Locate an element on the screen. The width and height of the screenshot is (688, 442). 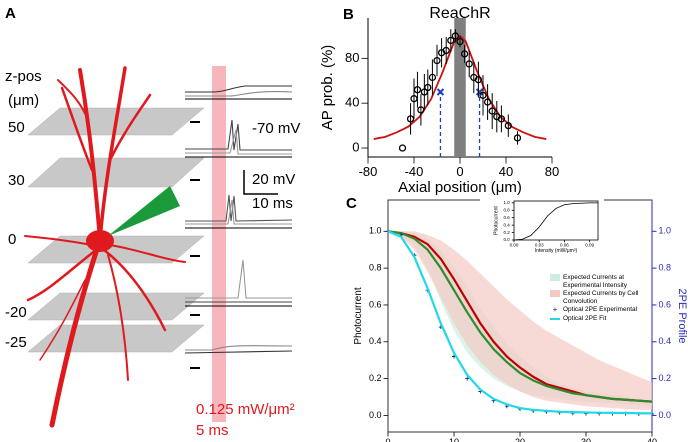
y2-tick-label: 0.4 is located at coordinates (665, 341).